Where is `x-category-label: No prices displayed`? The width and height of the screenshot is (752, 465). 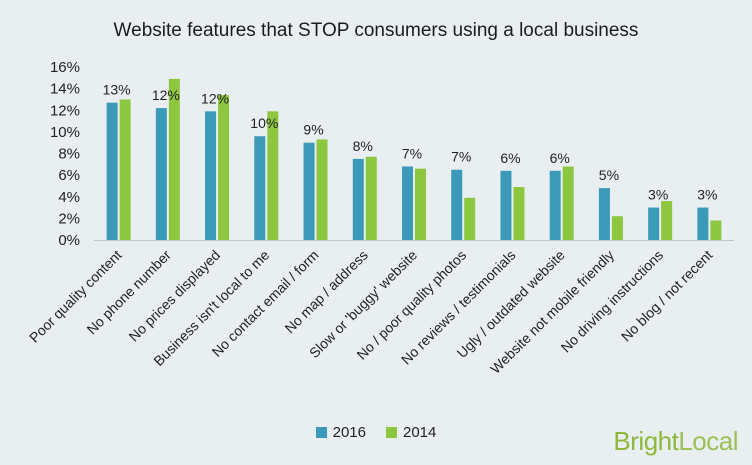 x-category-label: No prices displayed is located at coordinates (174, 296).